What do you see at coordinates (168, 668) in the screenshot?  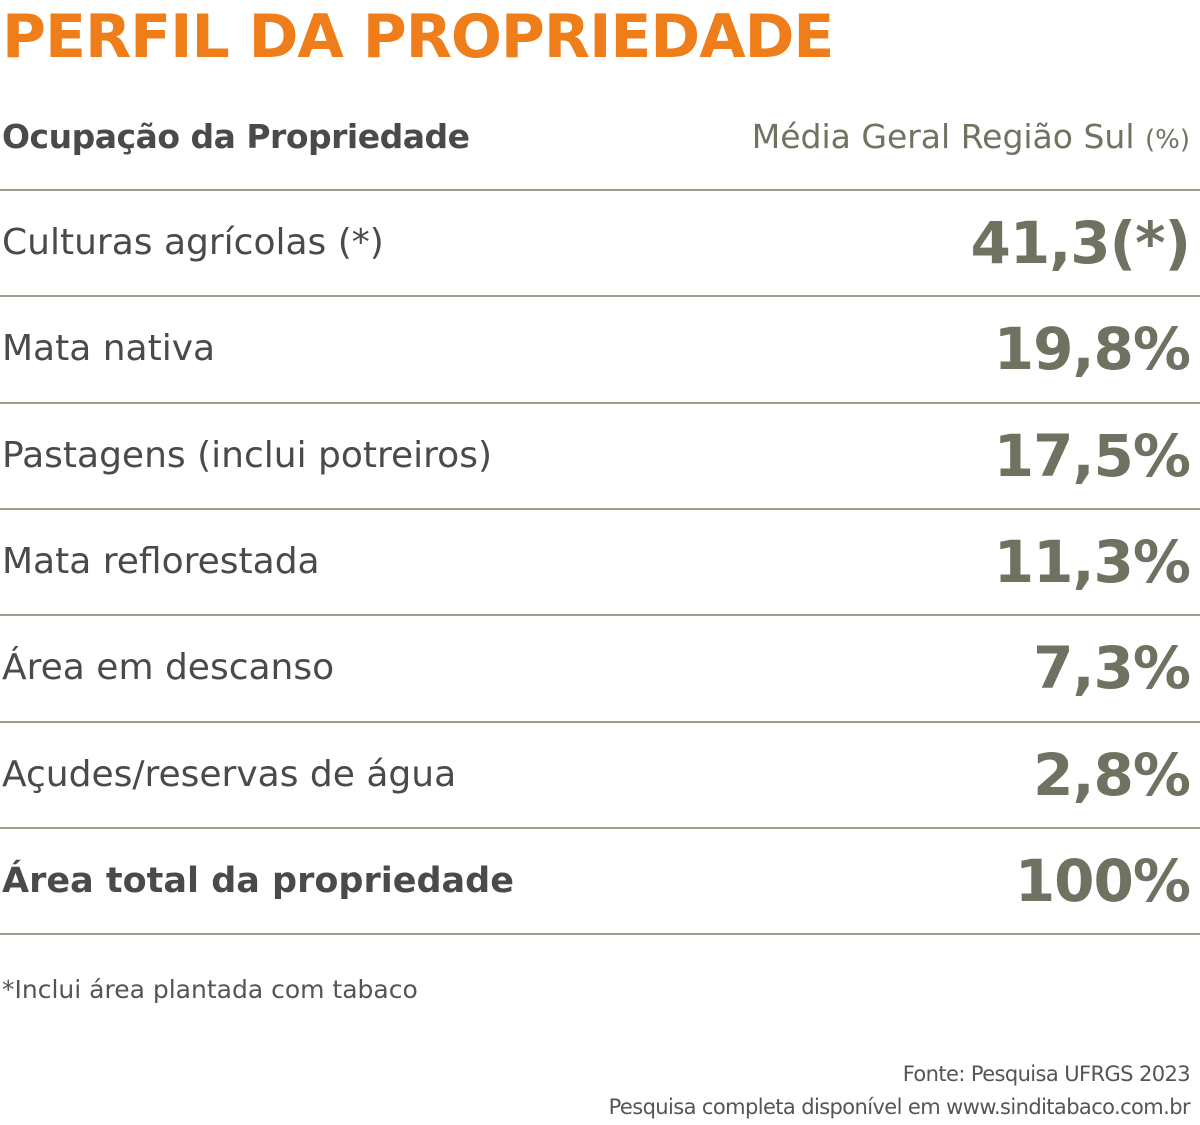 I see `row-label: Área em descanso` at bounding box center [168, 668].